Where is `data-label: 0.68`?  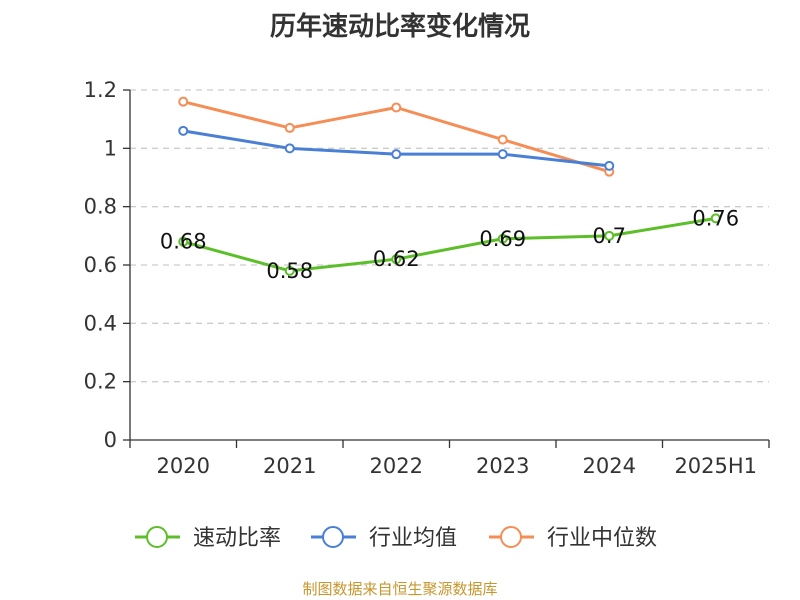
data-label: 0.68 is located at coordinates (183, 242).